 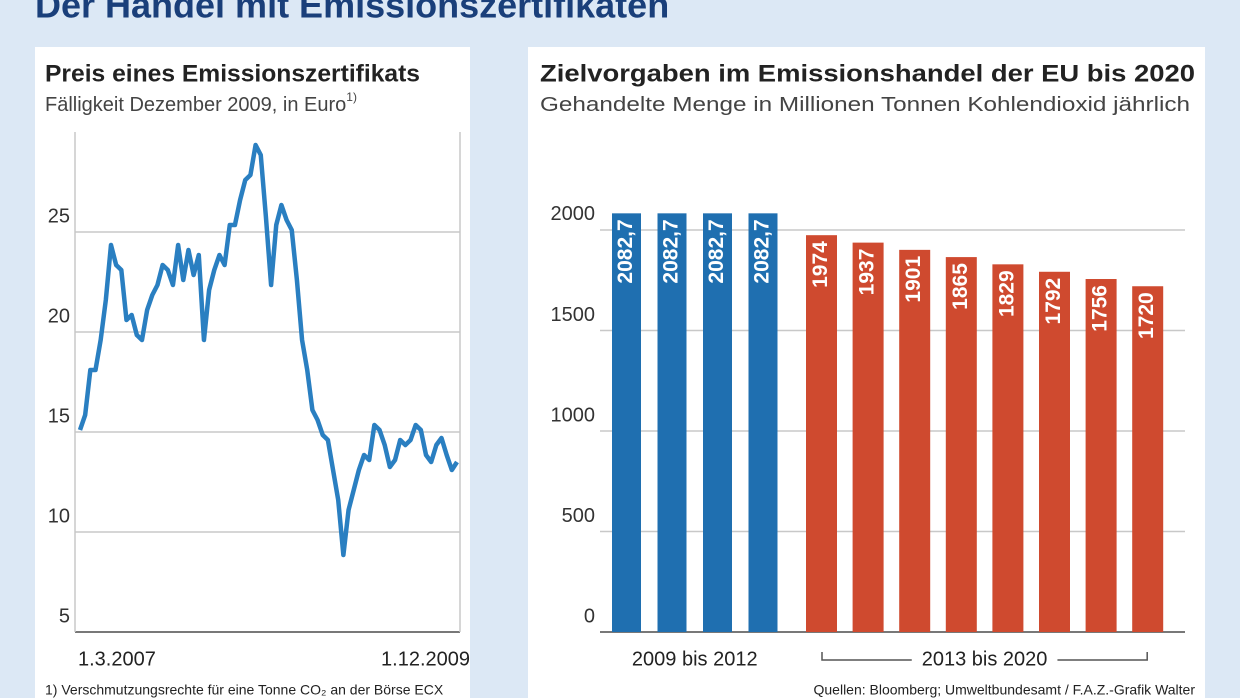 I want to click on value-label: 1829, so click(x=1006, y=293).